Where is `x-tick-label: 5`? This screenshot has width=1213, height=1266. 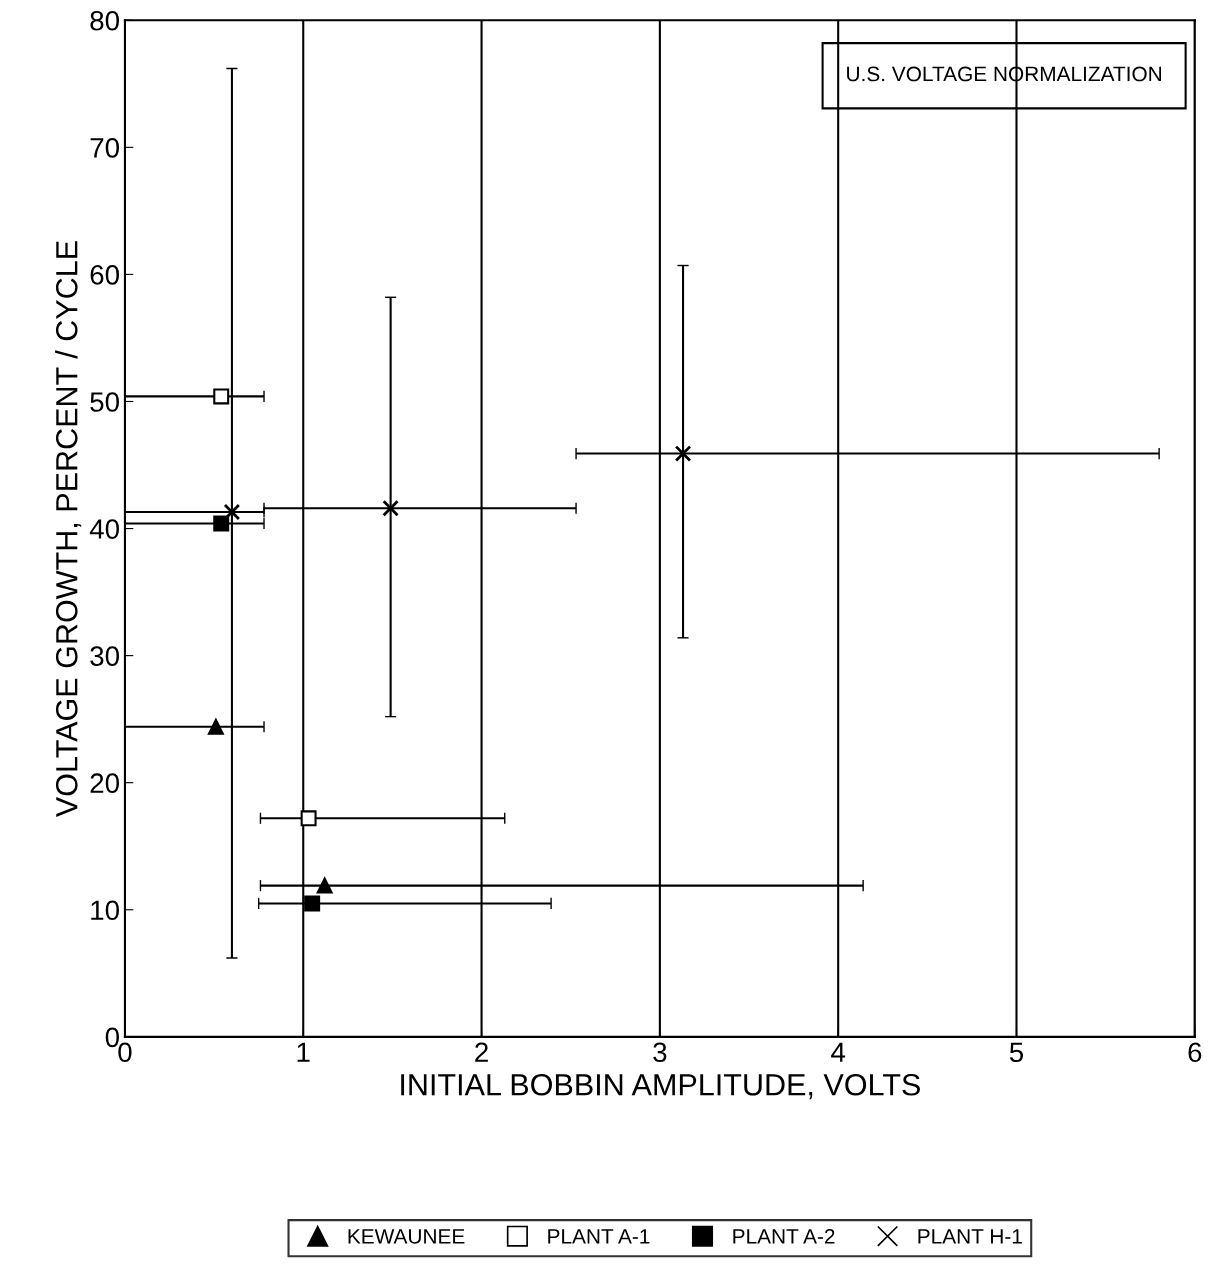
x-tick-label: 5 is located at coordinates (1016, 1052).